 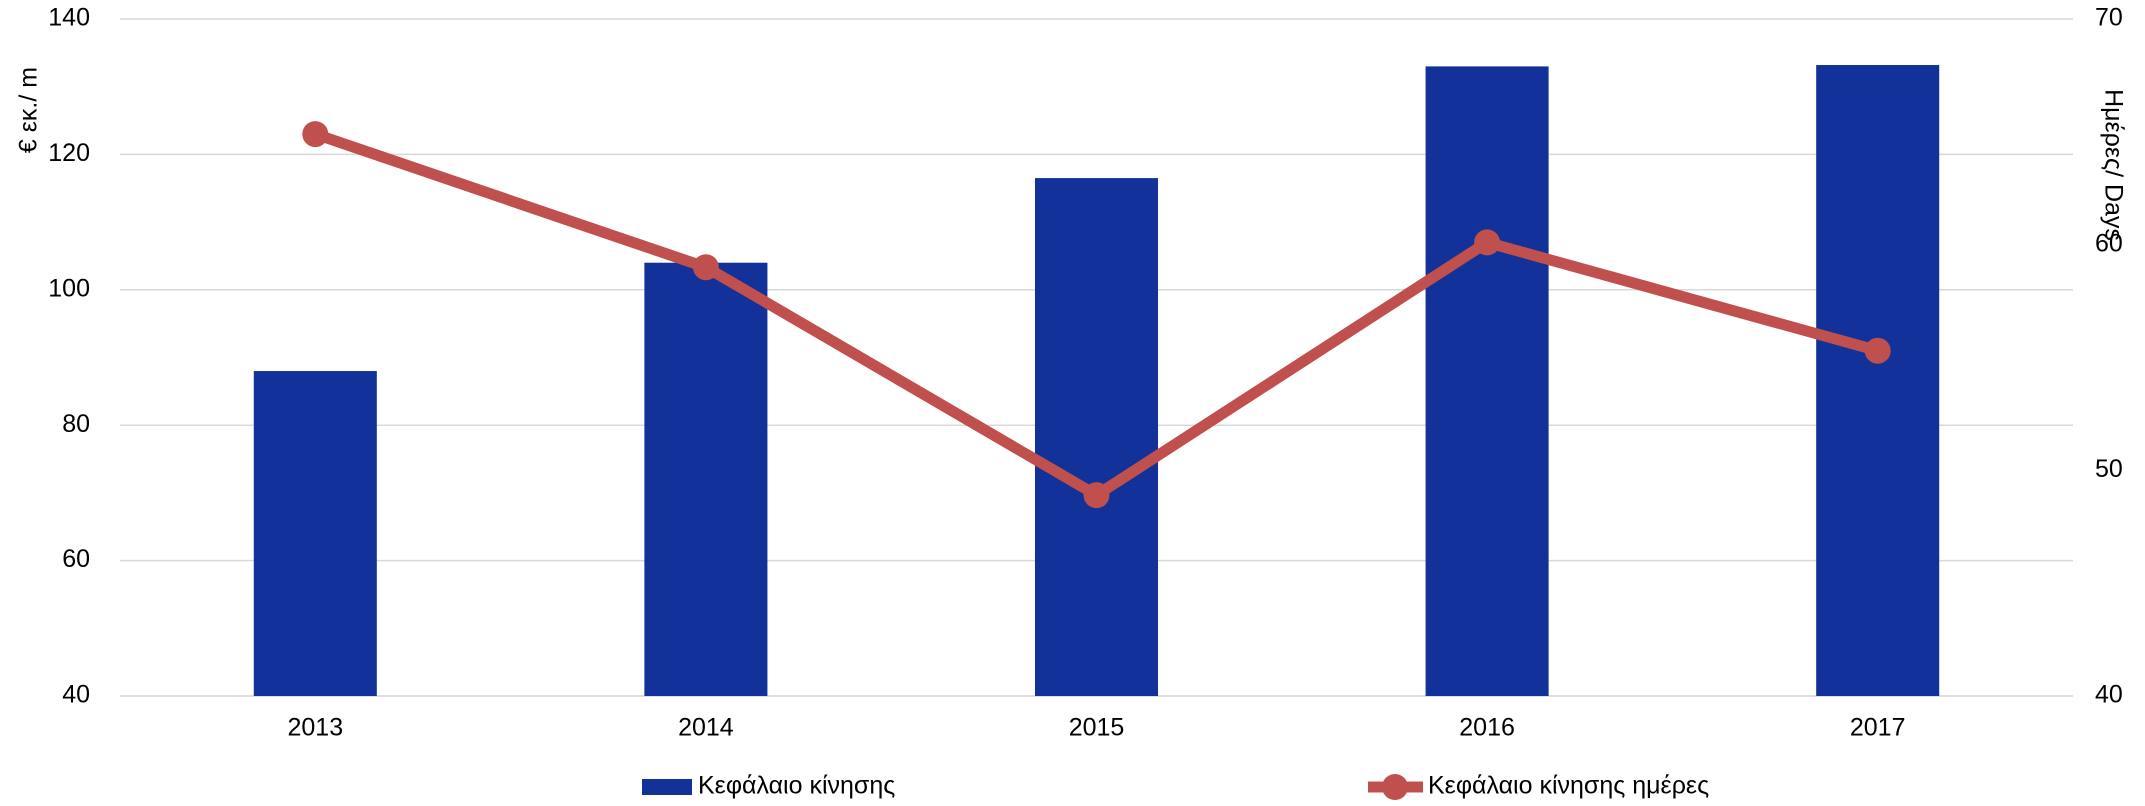 I want to click on y-tick-label: 100, so click(x=69, y=288).